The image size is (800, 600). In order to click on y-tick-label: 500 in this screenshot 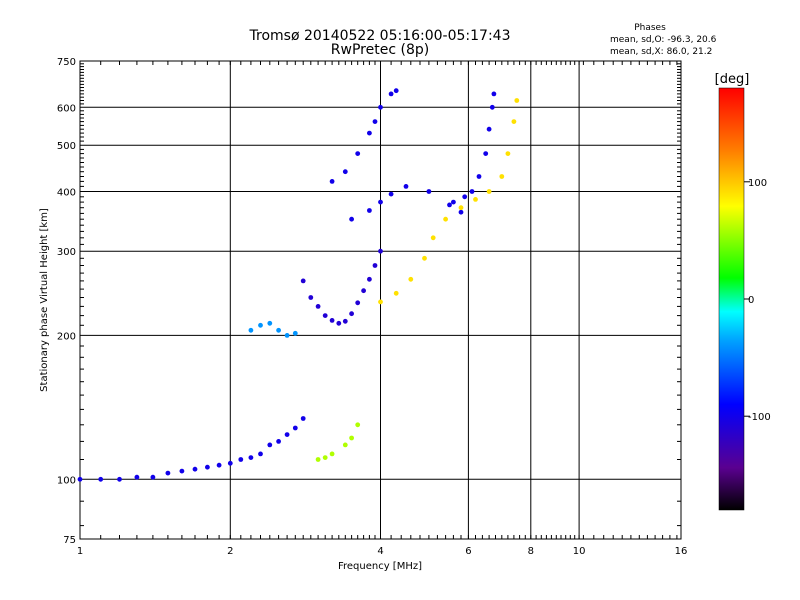, I will do `click(66, 146)`.